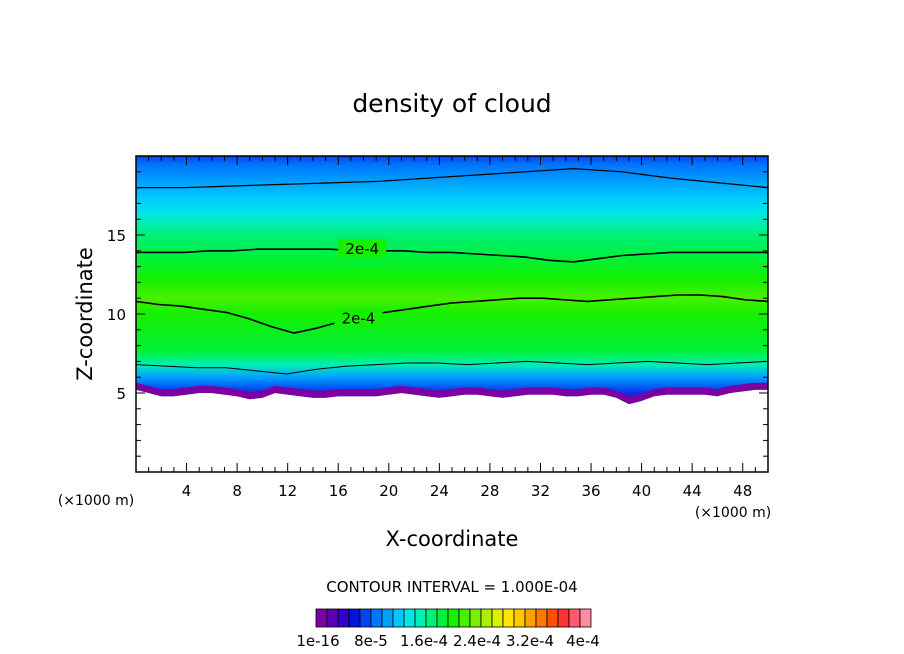  What do you see at coordinates (590, 491) in the screenshot?
I see `x-tick-label: 36` at bounding box center [590, 491].